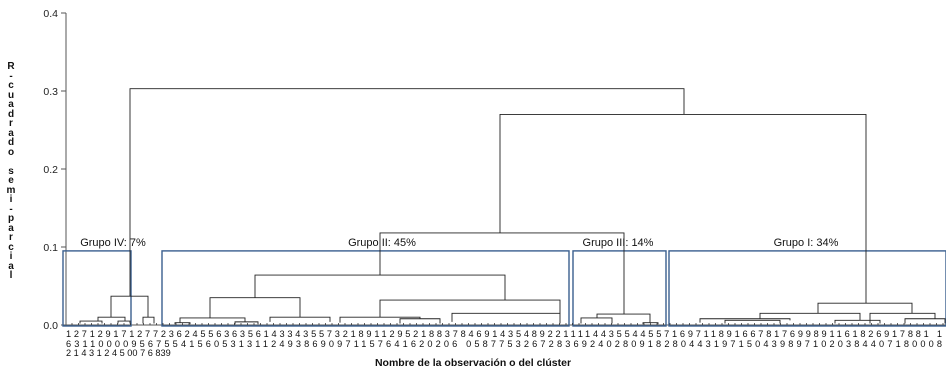  I want to click on y-axis-label-char: s, so click(11, 171).